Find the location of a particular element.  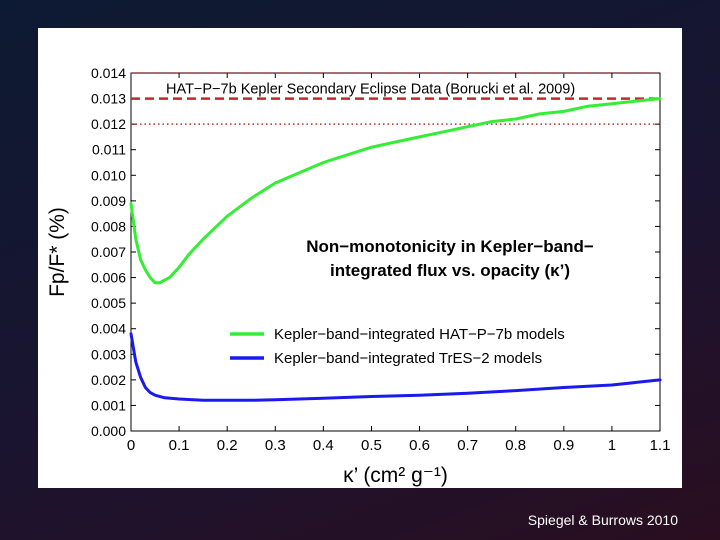

x-tick-label: 0.9 is located at coordinates (563, 445).